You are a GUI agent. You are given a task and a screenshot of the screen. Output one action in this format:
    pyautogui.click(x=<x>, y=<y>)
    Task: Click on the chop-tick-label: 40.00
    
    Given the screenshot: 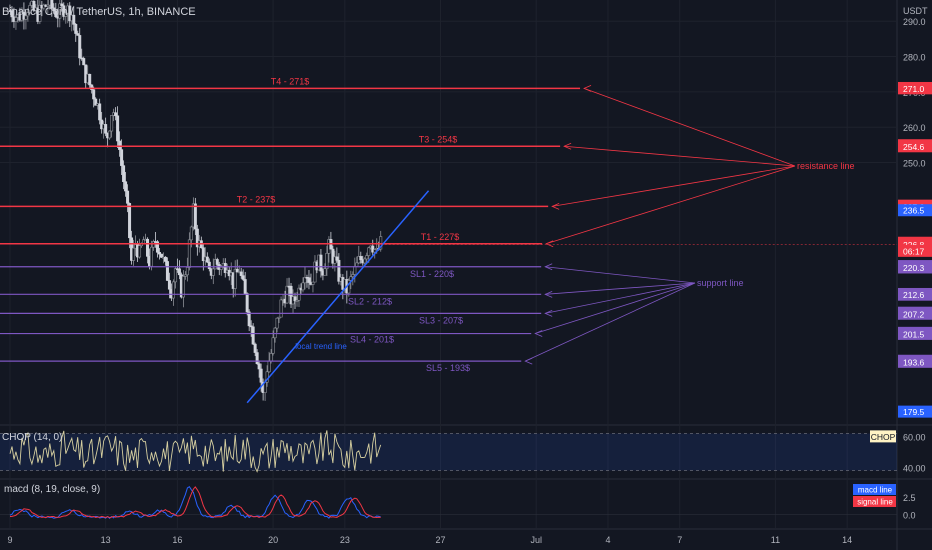 What is the action you would take?
    pyautogui.click(x=914, y=469)
    